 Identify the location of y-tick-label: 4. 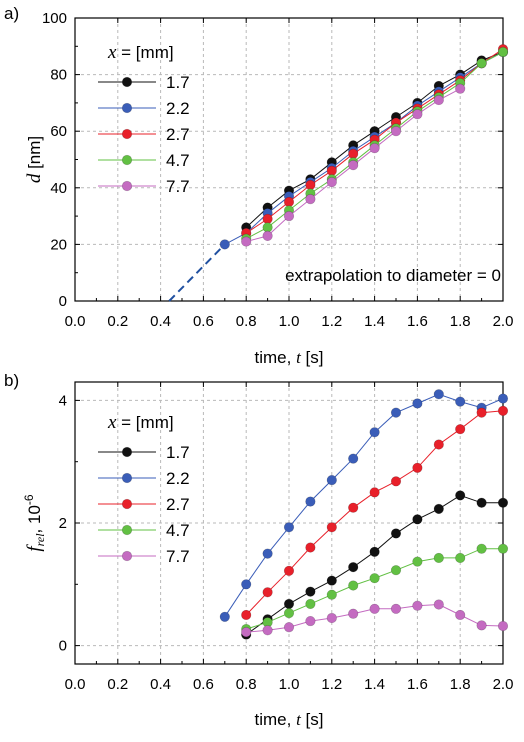
(63, 400).